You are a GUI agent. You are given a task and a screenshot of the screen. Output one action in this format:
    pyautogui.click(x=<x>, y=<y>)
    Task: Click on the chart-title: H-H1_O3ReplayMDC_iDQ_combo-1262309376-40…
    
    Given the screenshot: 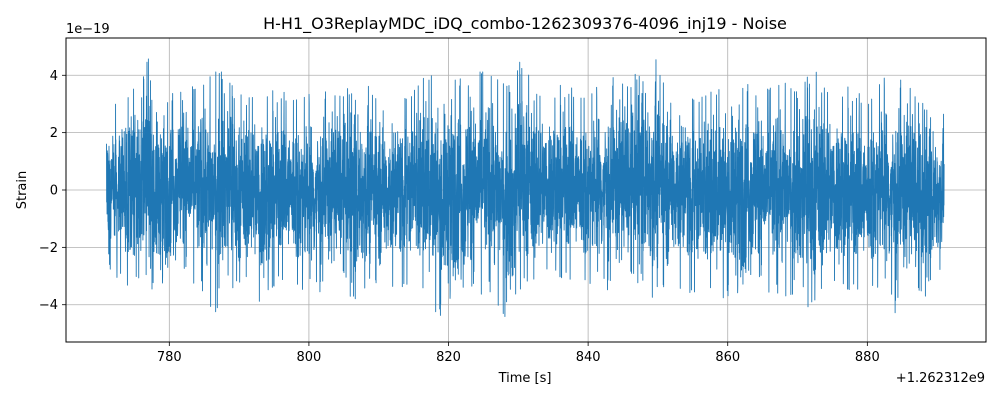 What is the action you would take?
    pyautogui.click(x=525, y=24)
    